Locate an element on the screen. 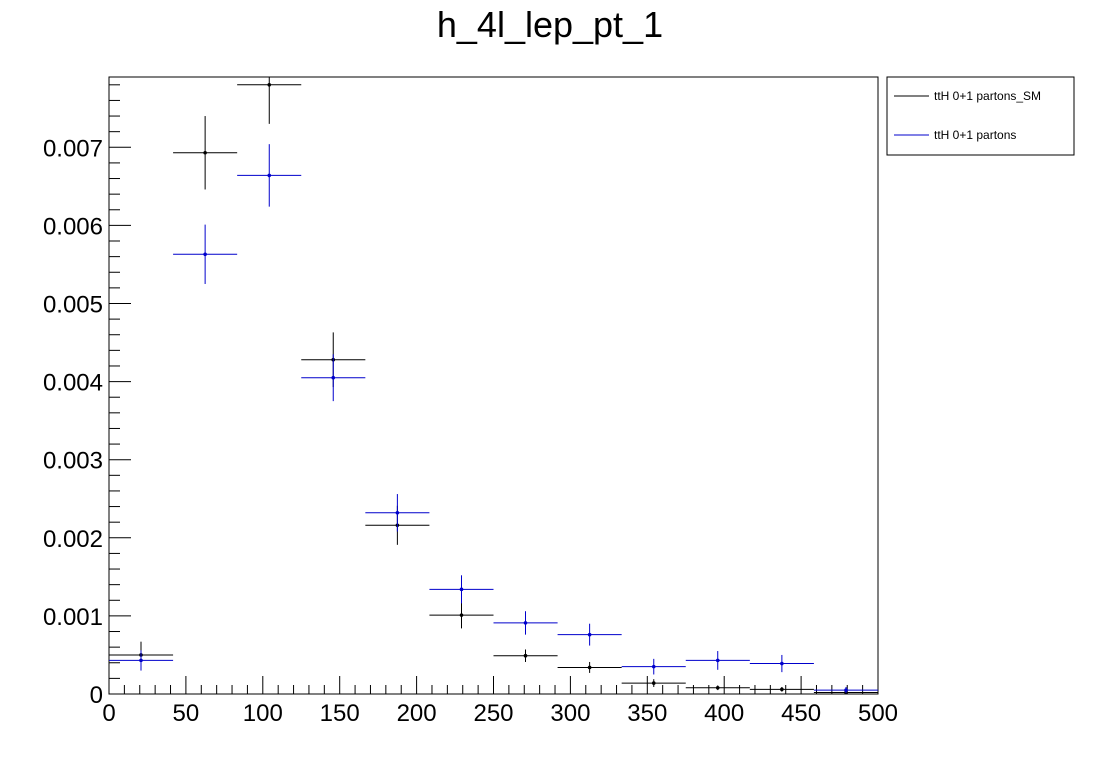 The height and width of the screenshot is (772, 1096). x-tick-label: 0 is located at coordinates (108, 713).